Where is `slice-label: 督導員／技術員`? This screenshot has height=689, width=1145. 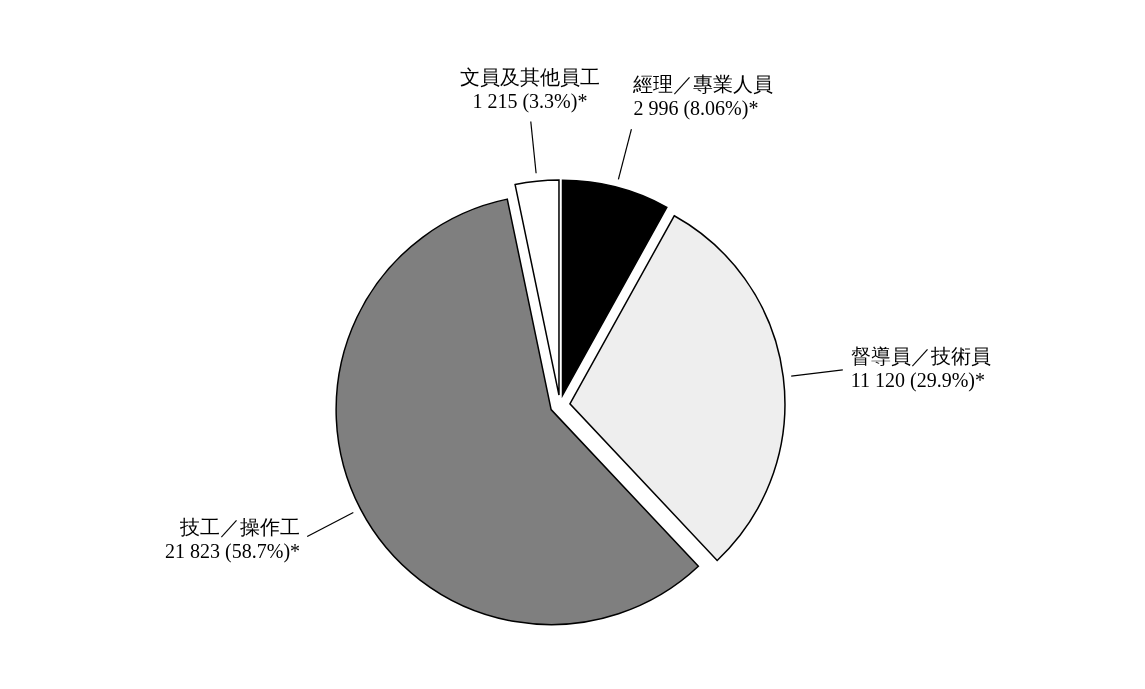 slice-label: 督導員／技術員 is located at coordinates (920, 355).